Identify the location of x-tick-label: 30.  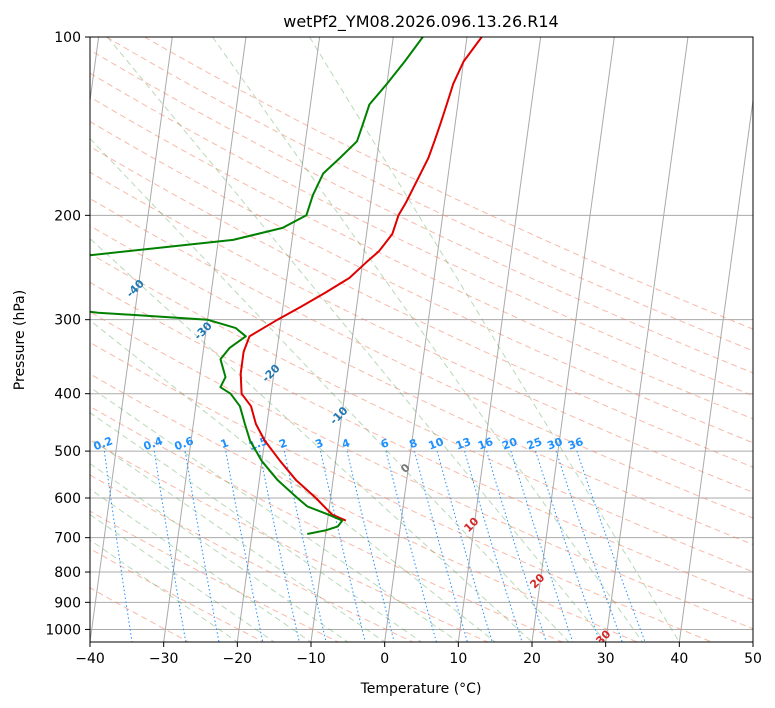
(606, 659).